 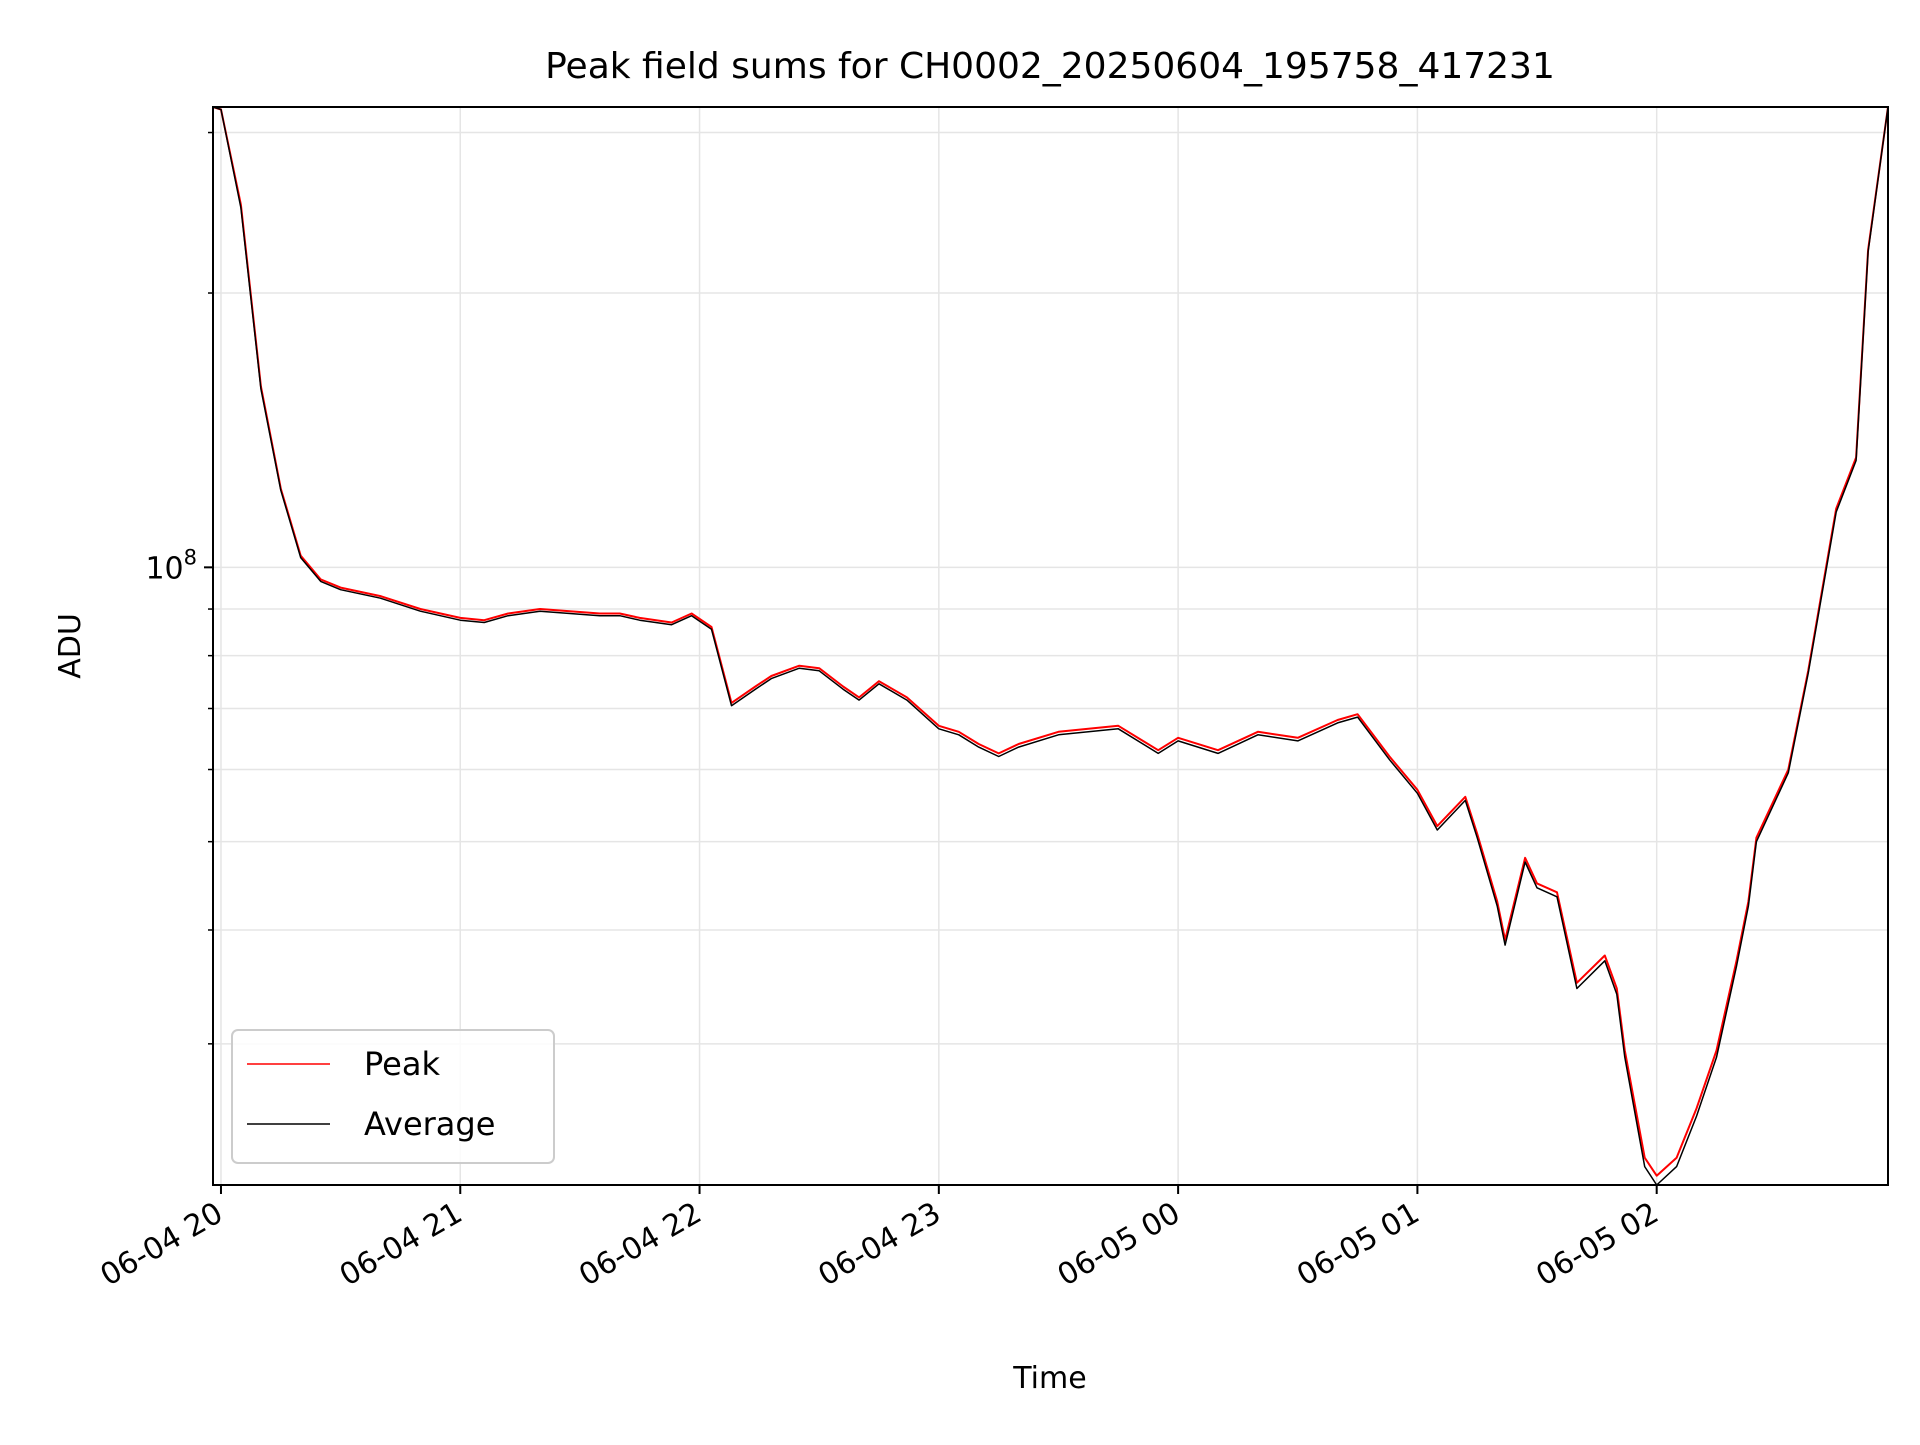 I want to click on legend-average-label: Average, so click(x=429, y=1124).